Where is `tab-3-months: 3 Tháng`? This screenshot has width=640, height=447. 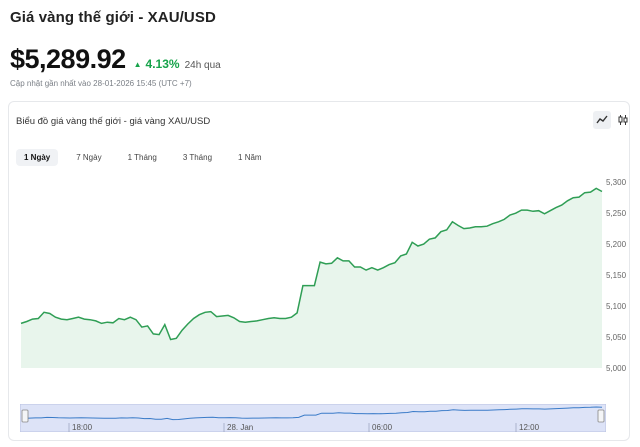
tab-3-months: 3 Tháng is located at coordinates (197, 157).